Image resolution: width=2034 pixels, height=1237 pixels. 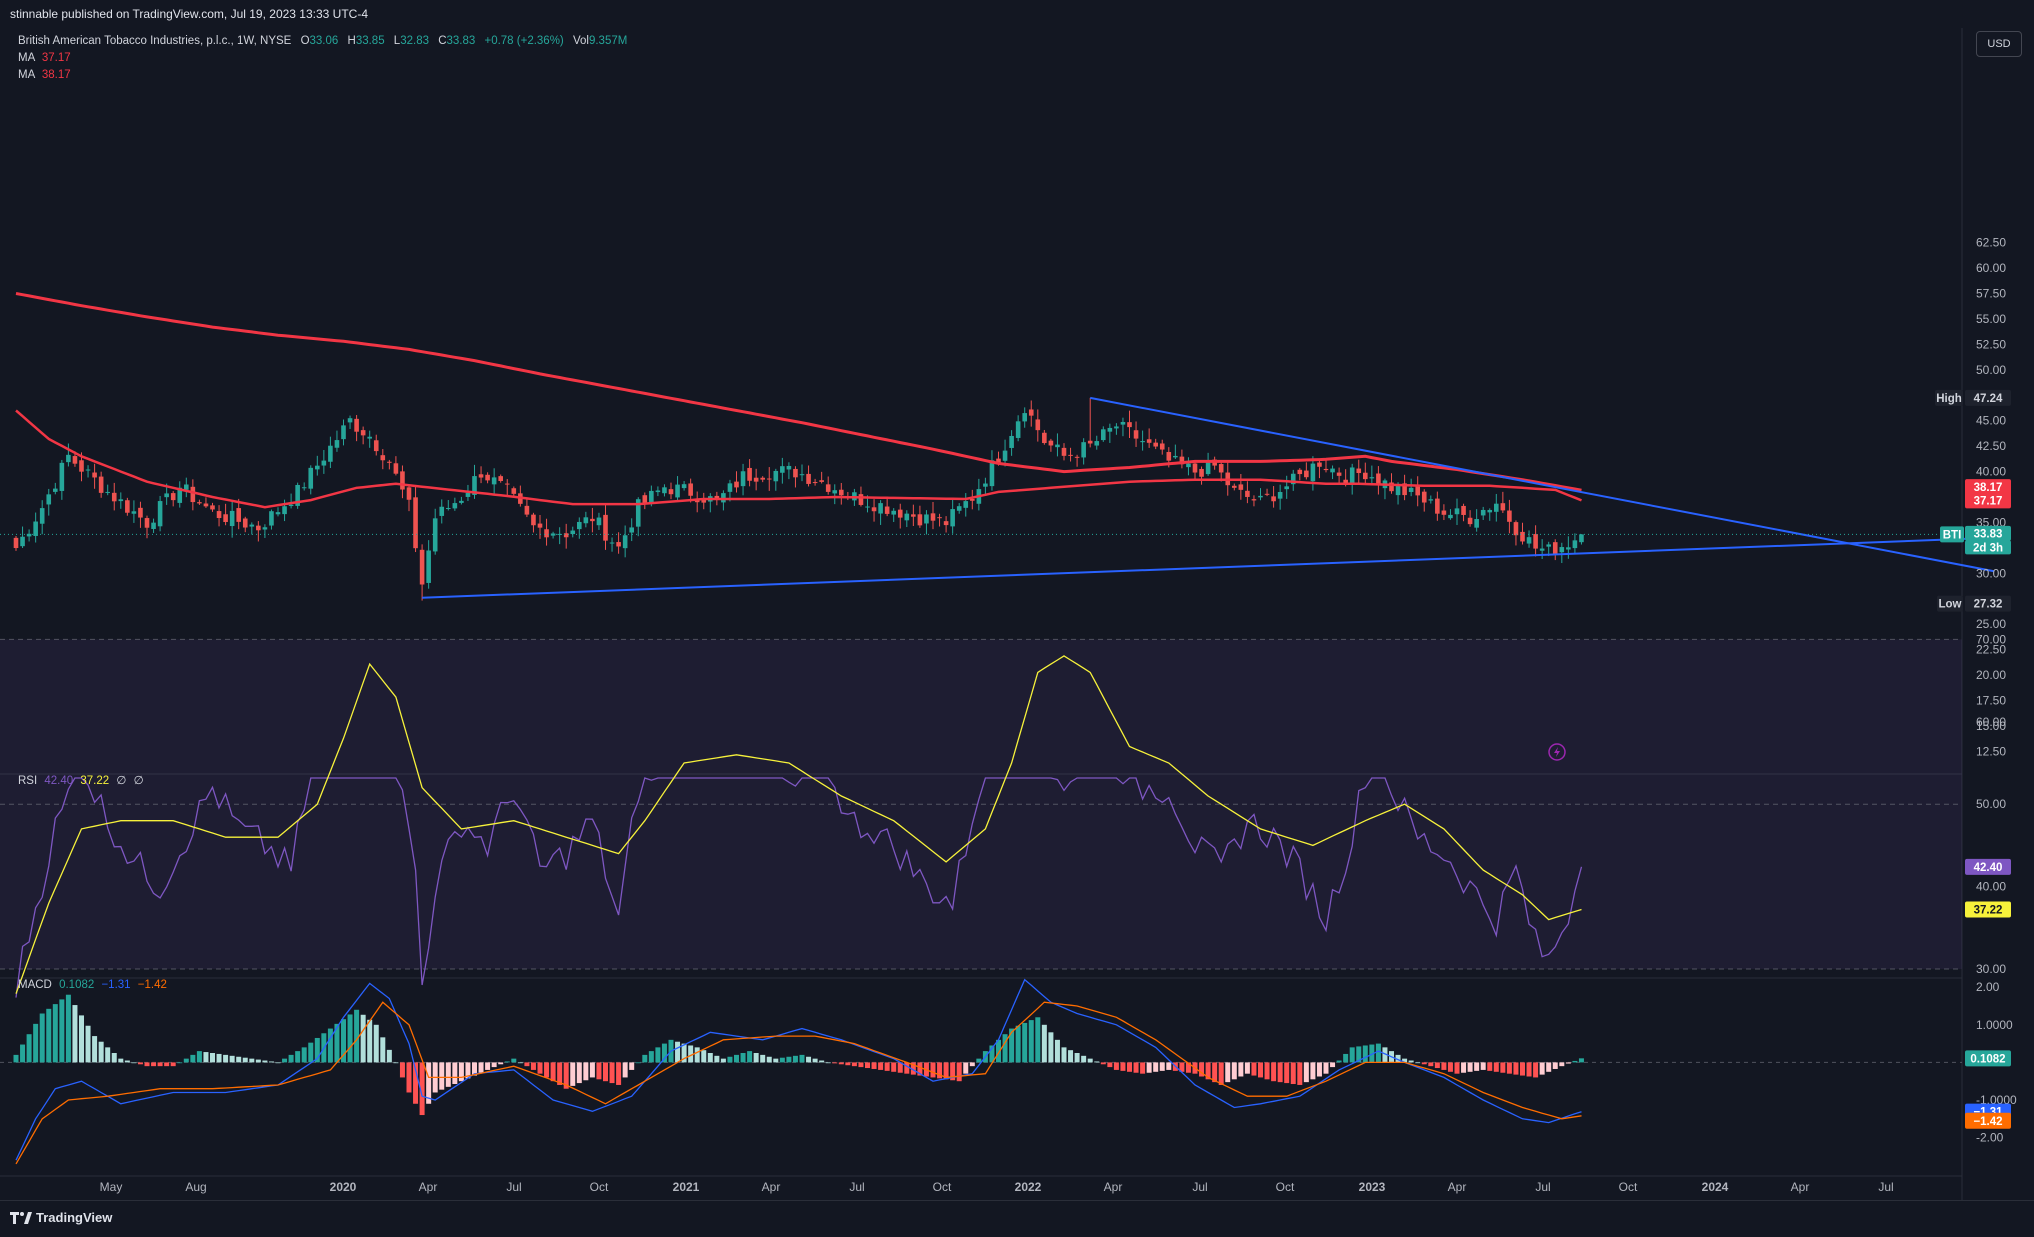 What do you see at coordinates (56, 58) in the screenshot?
I see `ma1-value: 37.17` at bounding box center [56, 58].